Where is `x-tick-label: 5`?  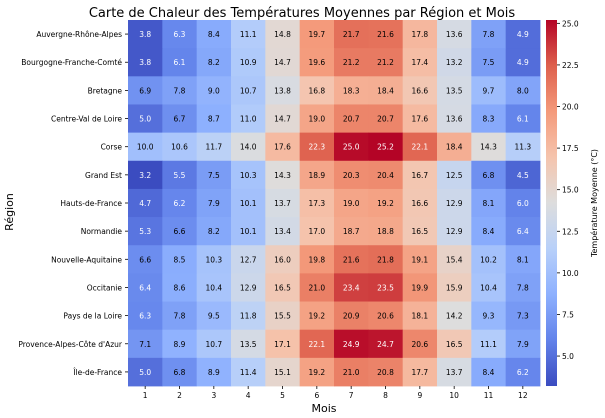
x-tick-label: 5 is located at coordinates (282, 395).